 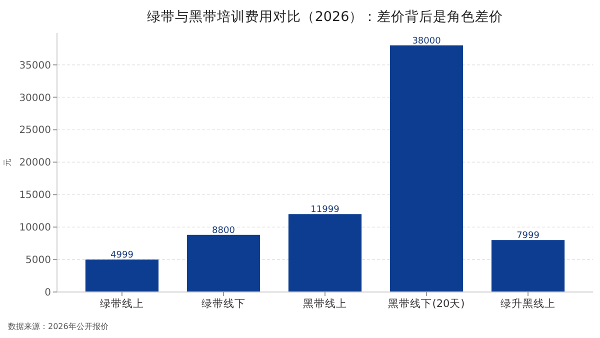 What do you see at coordinates (122, 303) in the screenshot?
I see `x-tick-label: 绿带线上` at bounding box center [122, 303].